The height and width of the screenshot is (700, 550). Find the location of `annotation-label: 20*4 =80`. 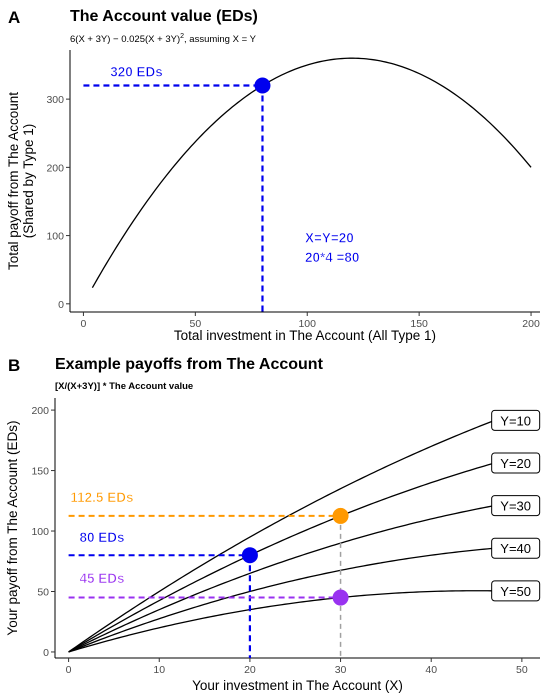

annotation-label: 20*4 =80 is located at coordinates (332, 257).